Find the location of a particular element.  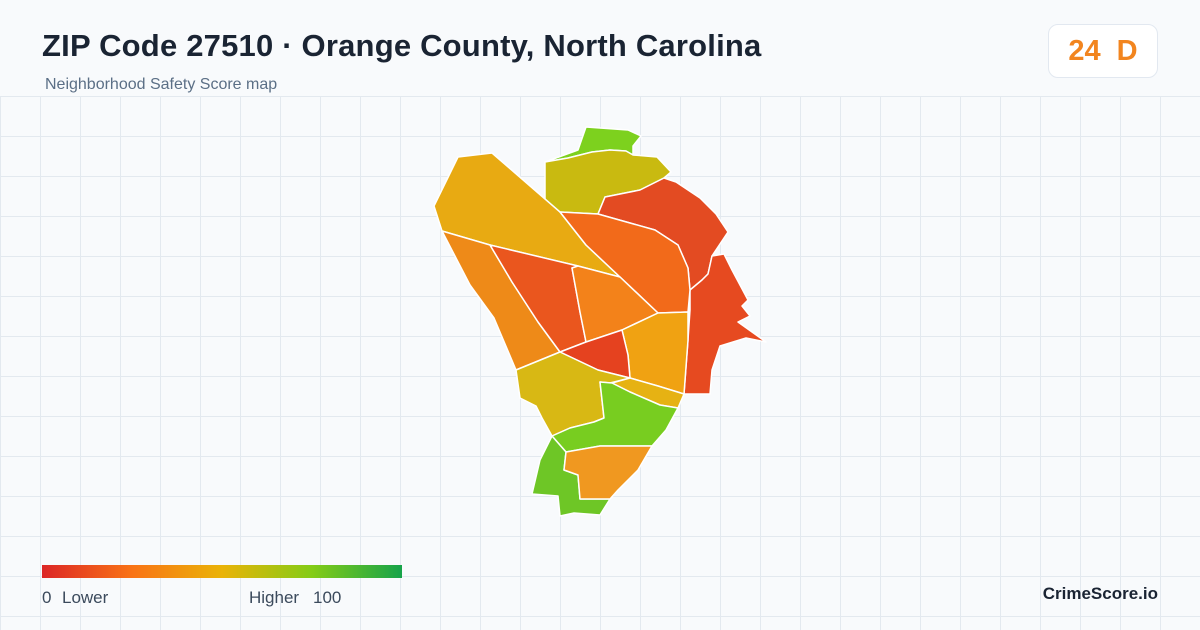

safety-grade: D is located at coordinates (1127, 50).